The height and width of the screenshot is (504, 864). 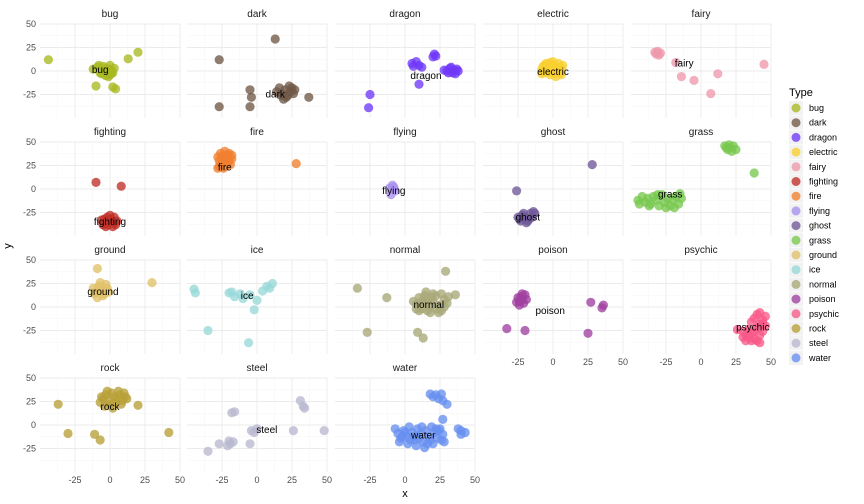 What do you see at coordinates (796, 343) in the screenshot?
I see `legend-key-steel` at bounding box center [796, 343].